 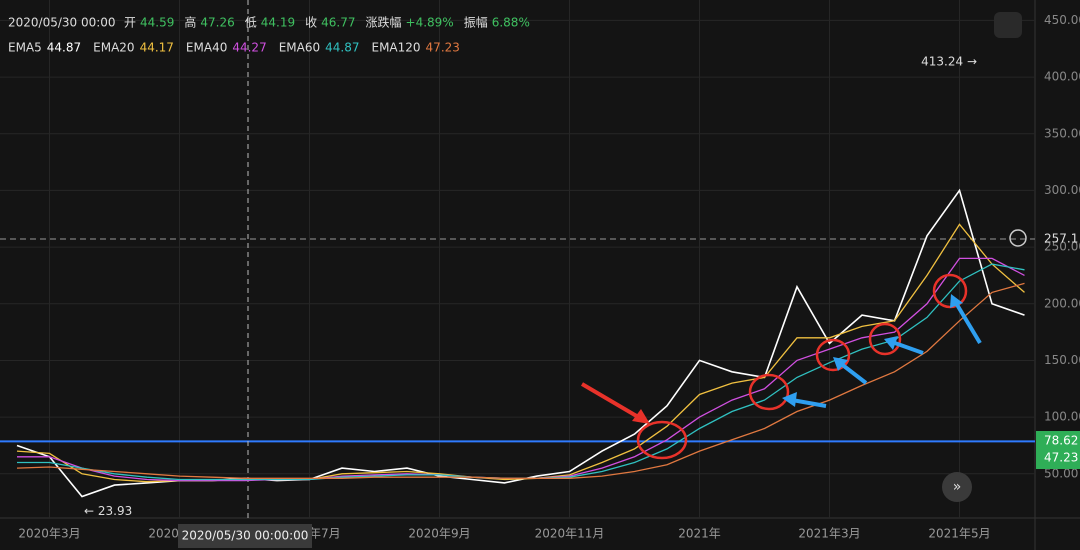 What do you see at coordinates (299, 48) in the screenshot?
I see `legend-label: EMA60` at bounding box center [299, 48].